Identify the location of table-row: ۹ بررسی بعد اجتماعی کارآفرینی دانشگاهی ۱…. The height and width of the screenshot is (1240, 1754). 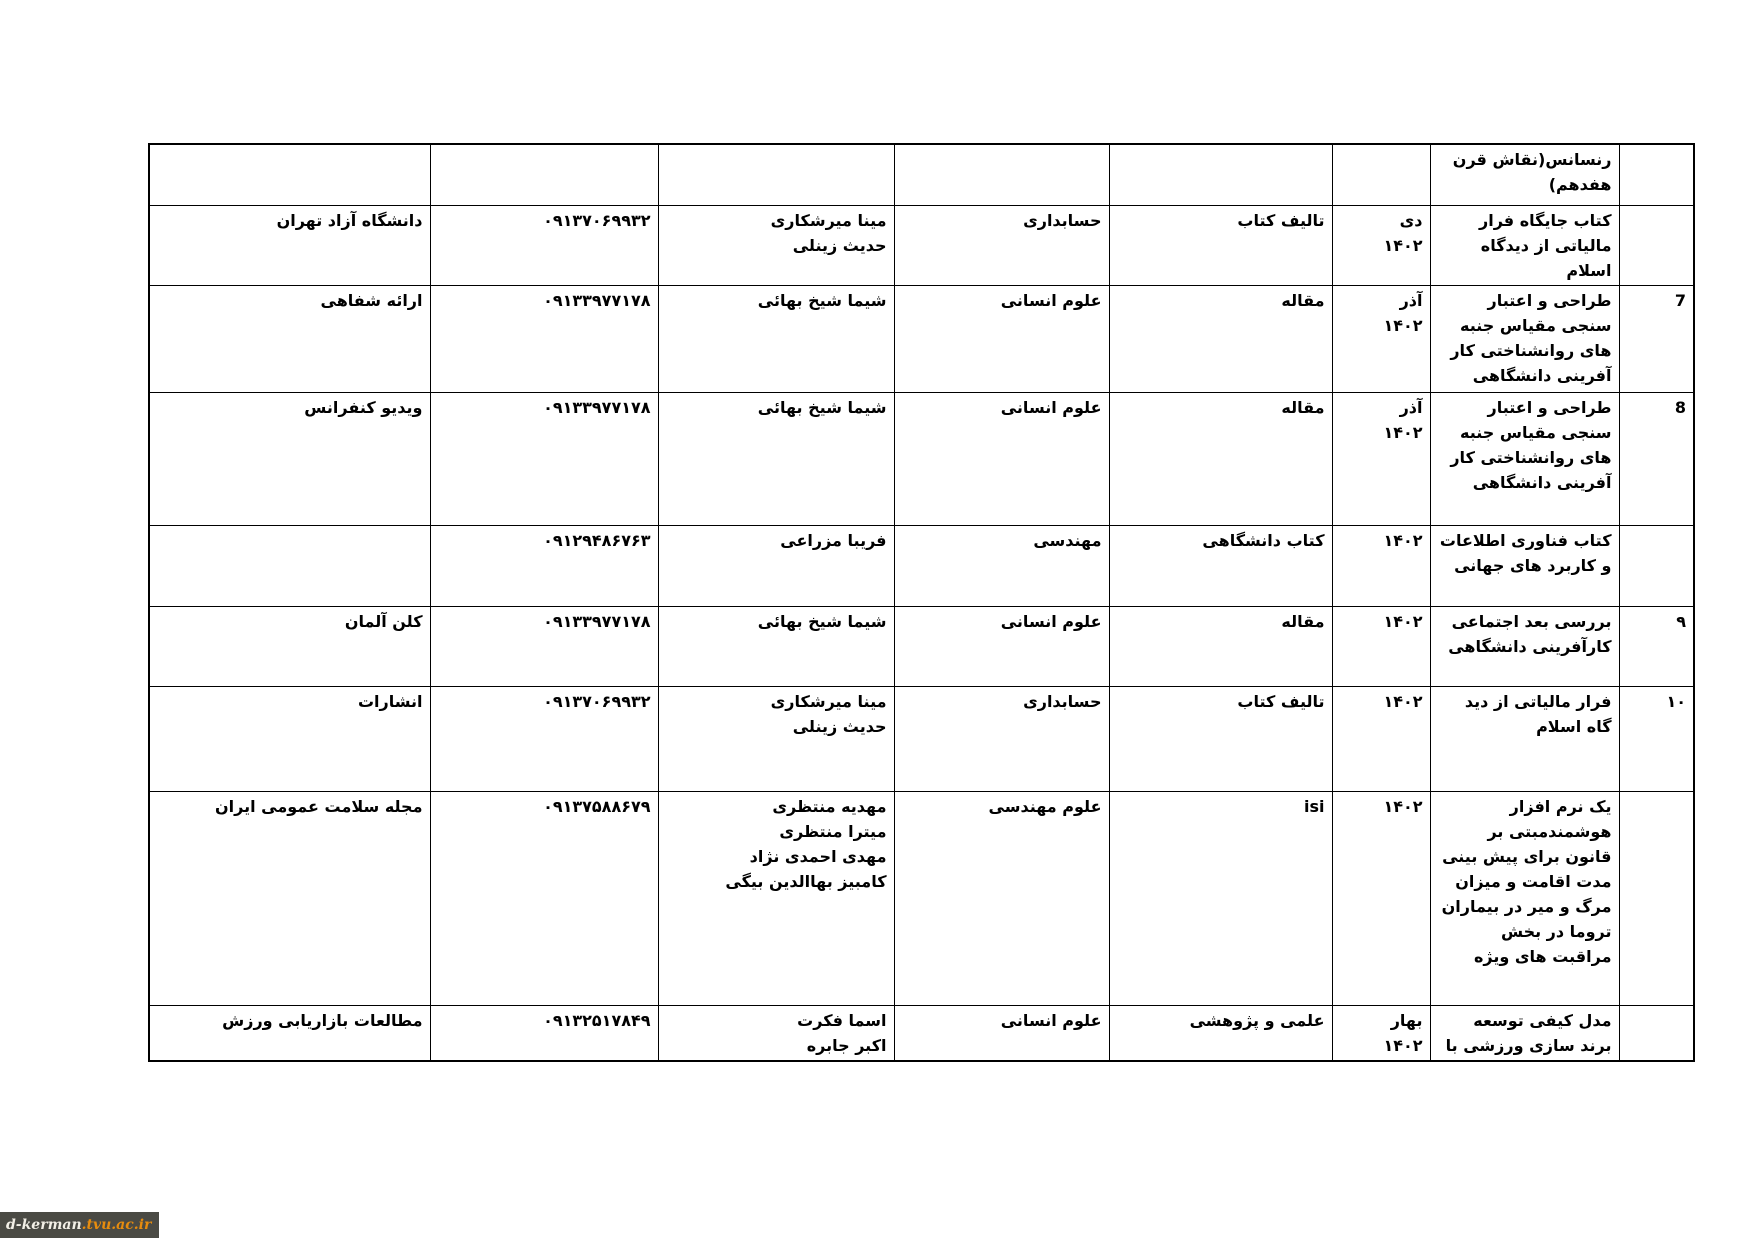
(921, 646).